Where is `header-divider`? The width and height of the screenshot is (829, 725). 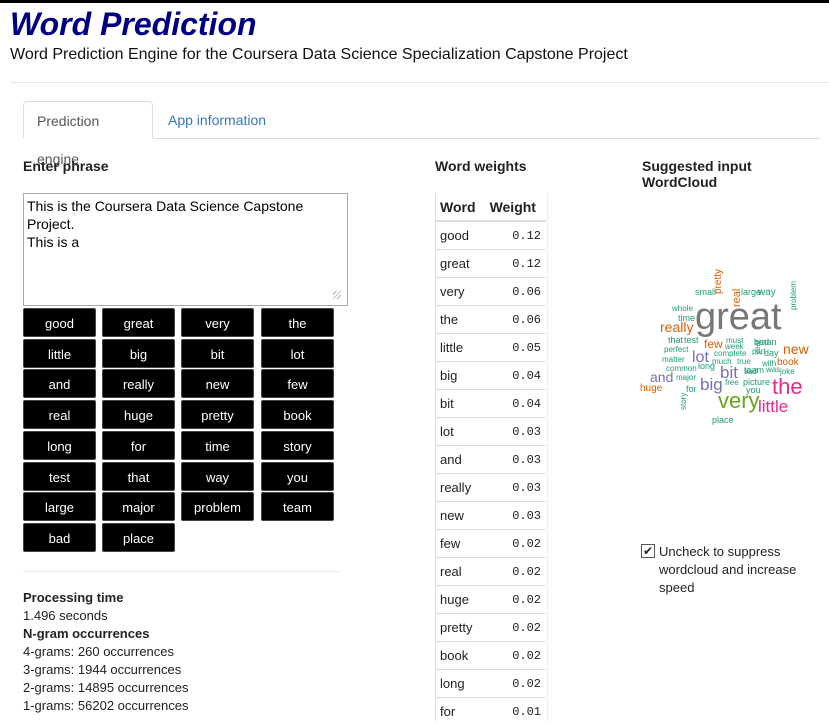 header-divider is located at coordinates (419, 82).